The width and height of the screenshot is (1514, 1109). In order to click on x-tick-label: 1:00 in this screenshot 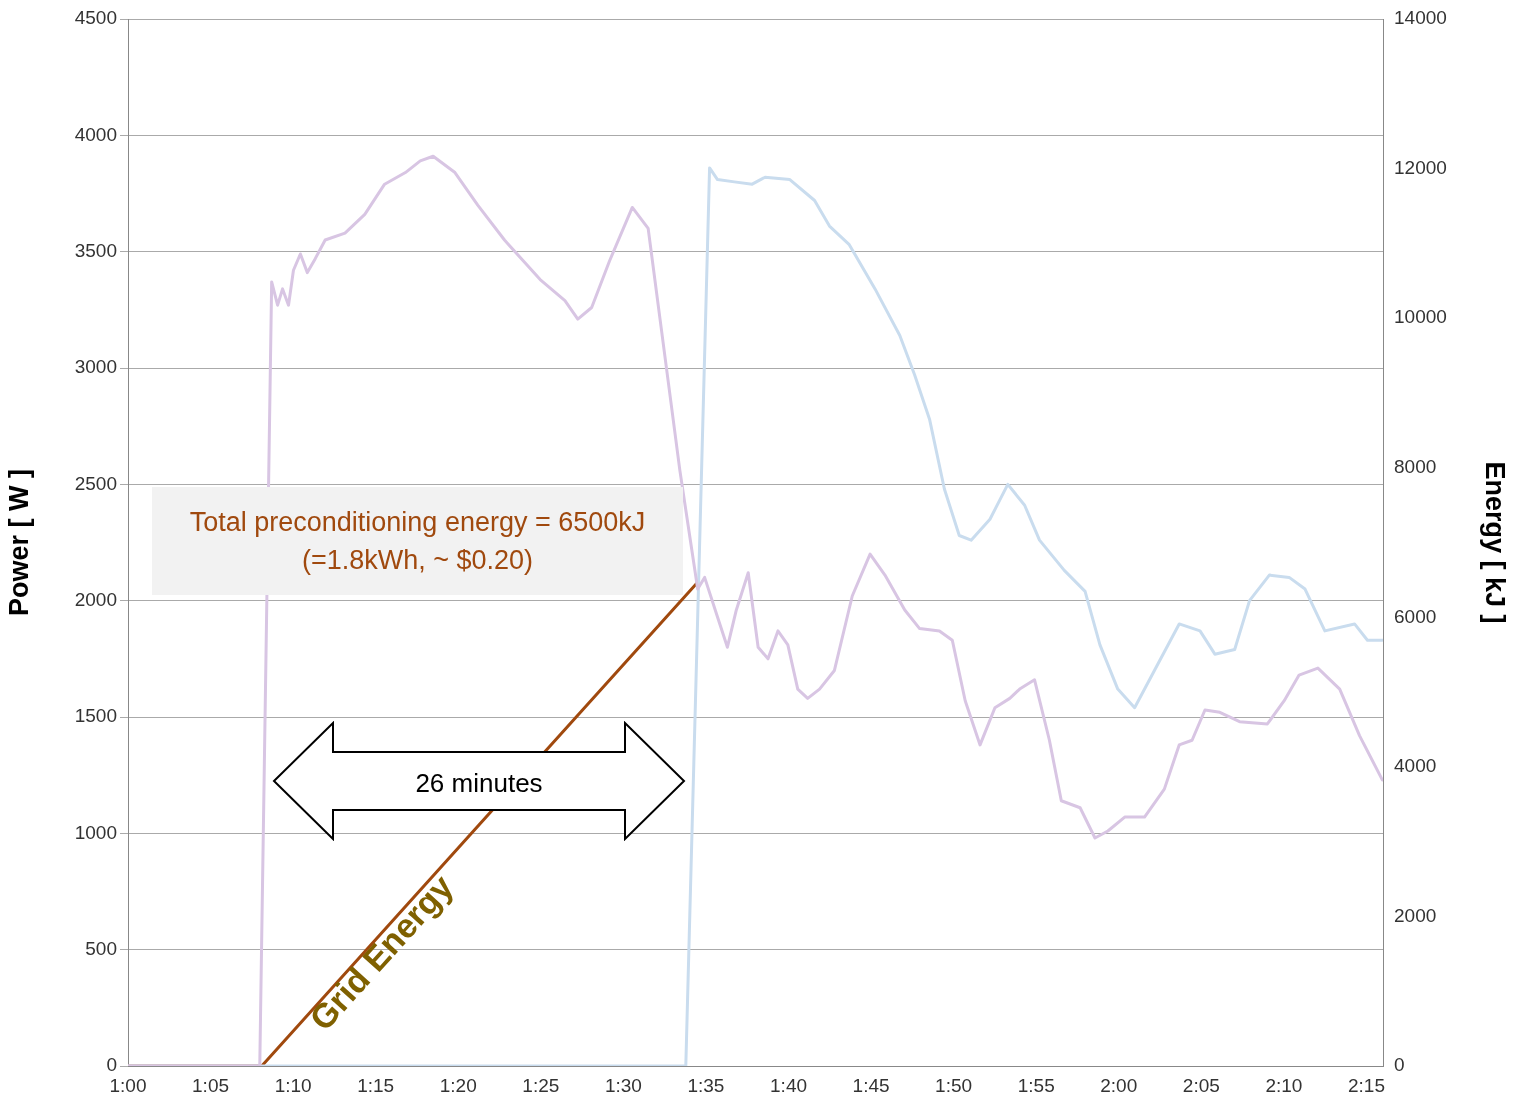, I will do `click(128, 1085)`.